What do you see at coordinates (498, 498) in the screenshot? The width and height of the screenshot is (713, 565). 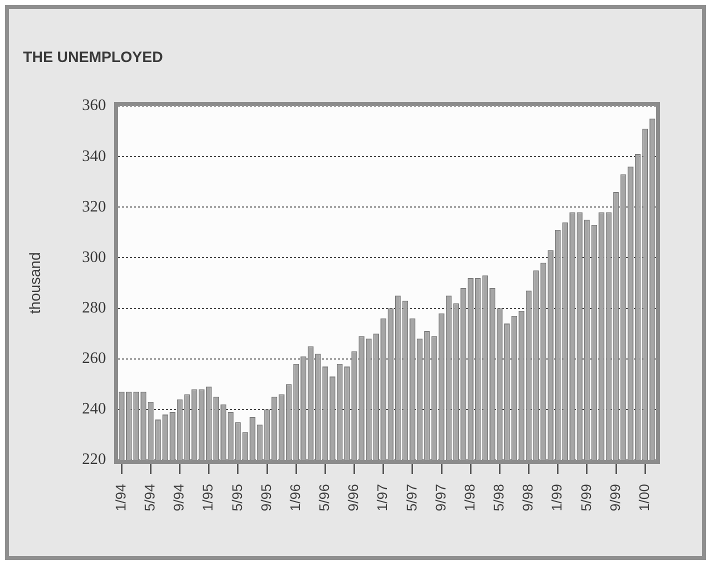 I see `x-tick-label: 5/98` at bounding box center [498, 498].